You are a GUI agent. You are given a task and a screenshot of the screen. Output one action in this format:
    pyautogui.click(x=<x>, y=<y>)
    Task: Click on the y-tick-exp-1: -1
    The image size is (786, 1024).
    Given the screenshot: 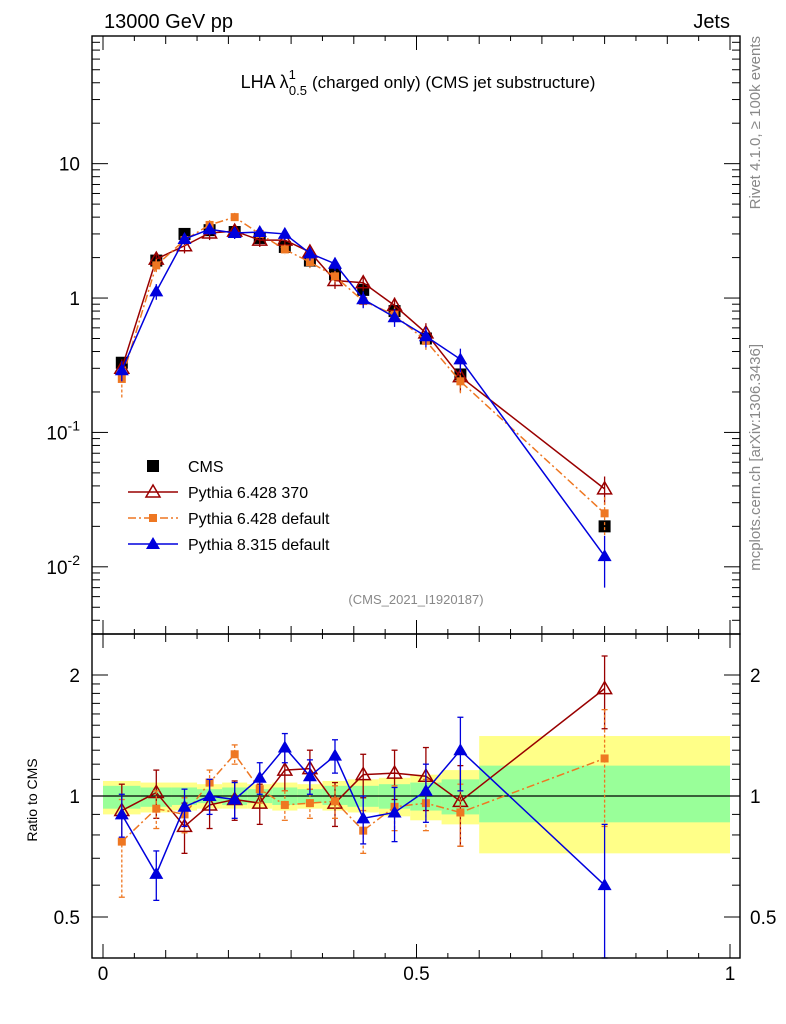 What is the action you would take?
    pyautogui.click(x=74, y=425)
    